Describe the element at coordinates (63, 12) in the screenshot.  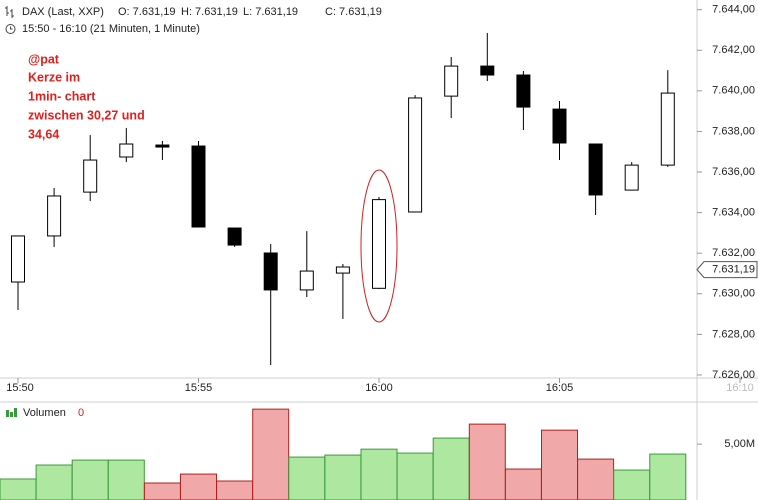
I see `symbol: DAX (Last, XXP)` at that location.